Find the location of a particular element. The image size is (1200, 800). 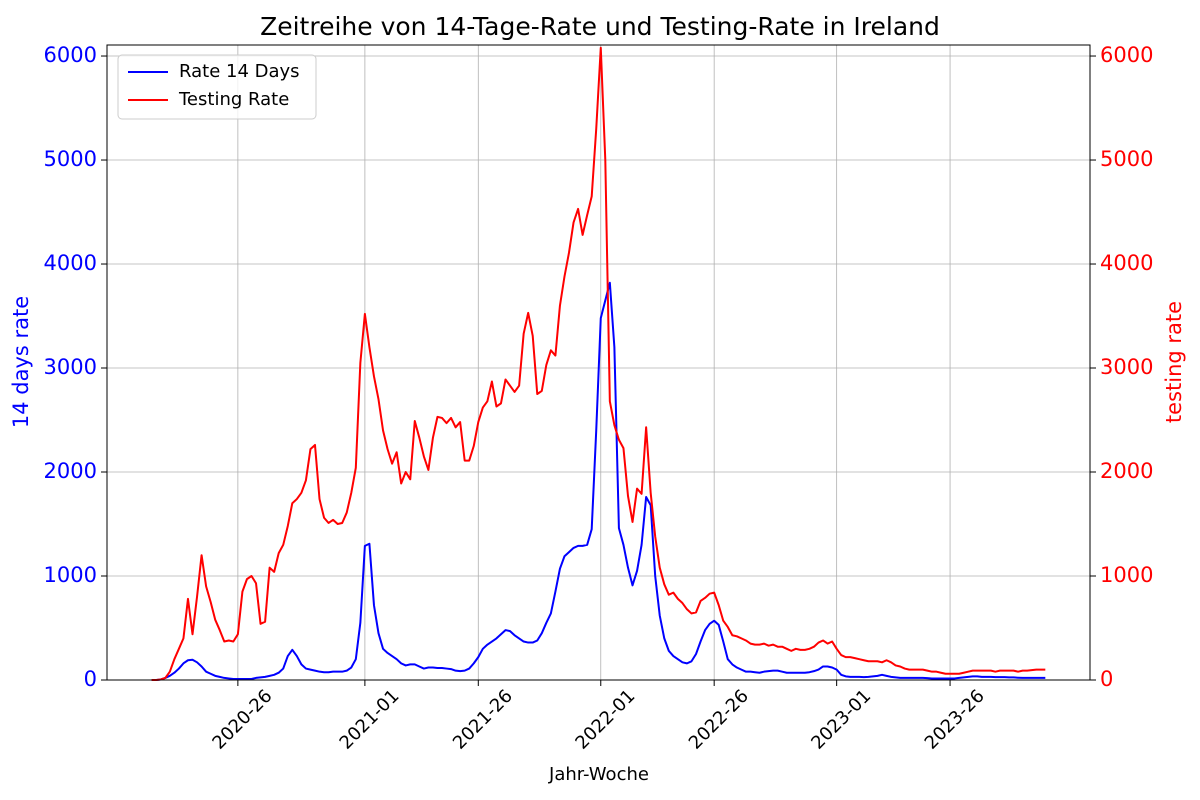

y2-tick-label: 6000 is located at coordinates (1126, 55).